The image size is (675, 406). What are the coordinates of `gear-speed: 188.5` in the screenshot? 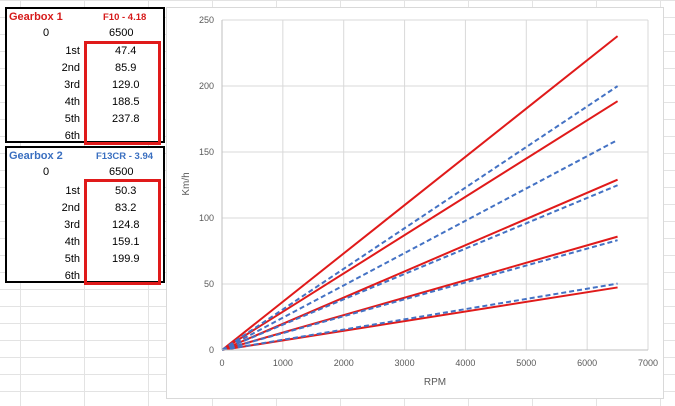 It's located at (126, 102).